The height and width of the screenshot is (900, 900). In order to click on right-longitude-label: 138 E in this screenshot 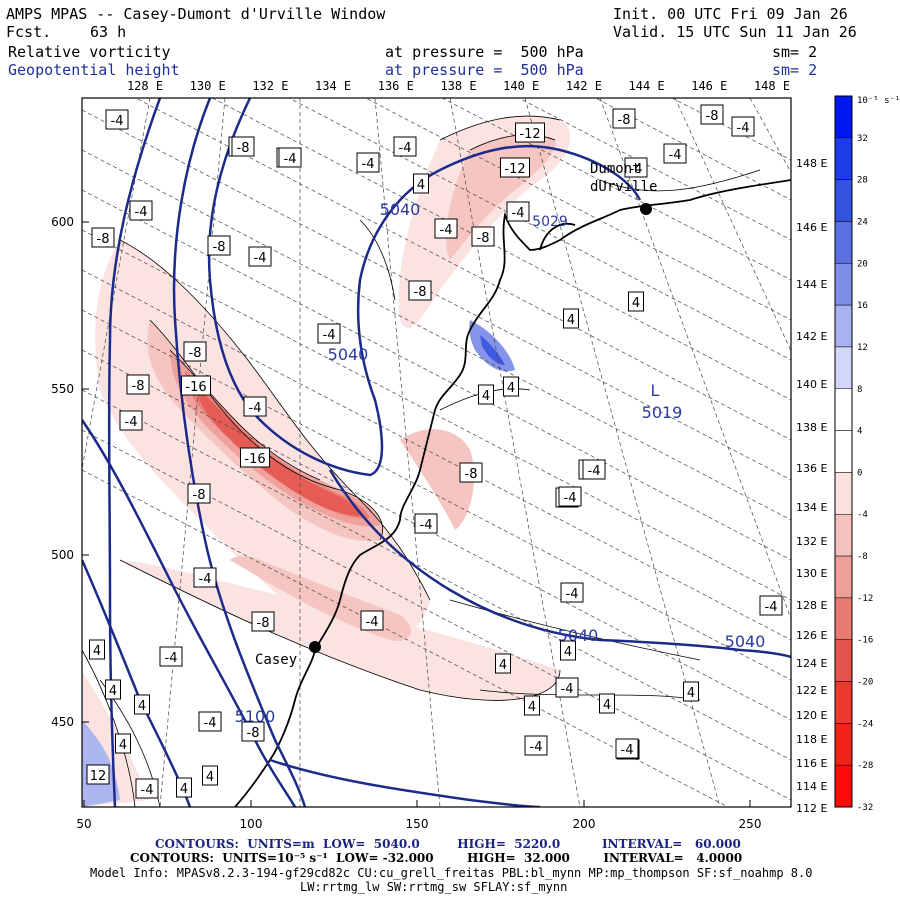, I will do `click(811, 427)`.